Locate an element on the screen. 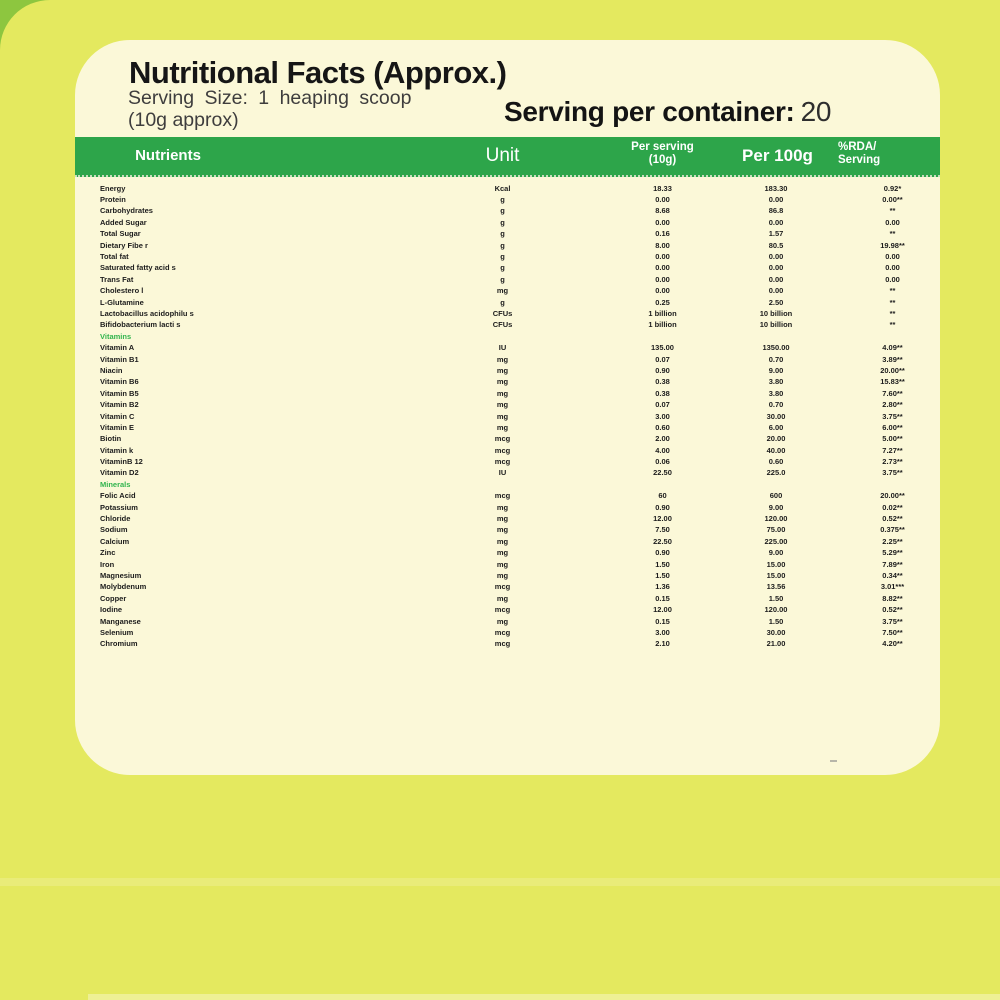  nutrient-name: L-Glutamine is located at coordinates (122, 302).